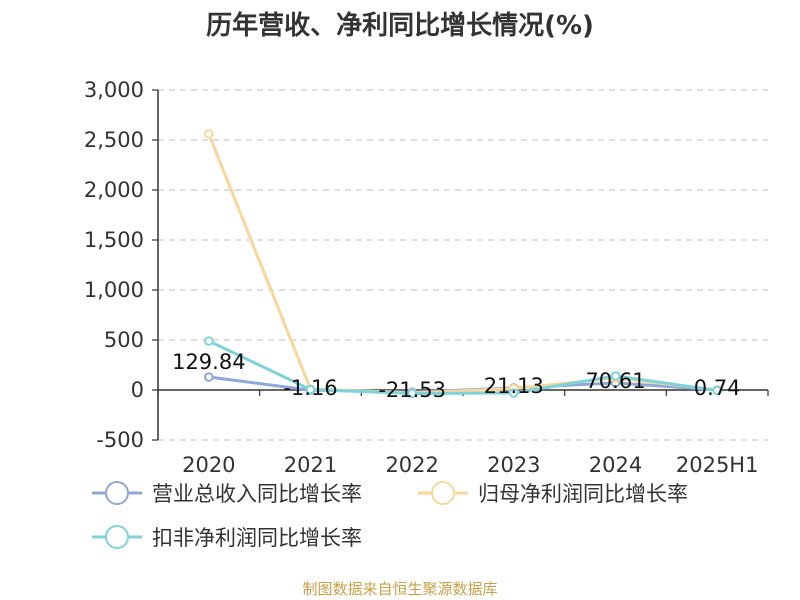 The width and height of the screenshot is (800, 600). I want to click on y-tick-label: 500, so click(124, 340).